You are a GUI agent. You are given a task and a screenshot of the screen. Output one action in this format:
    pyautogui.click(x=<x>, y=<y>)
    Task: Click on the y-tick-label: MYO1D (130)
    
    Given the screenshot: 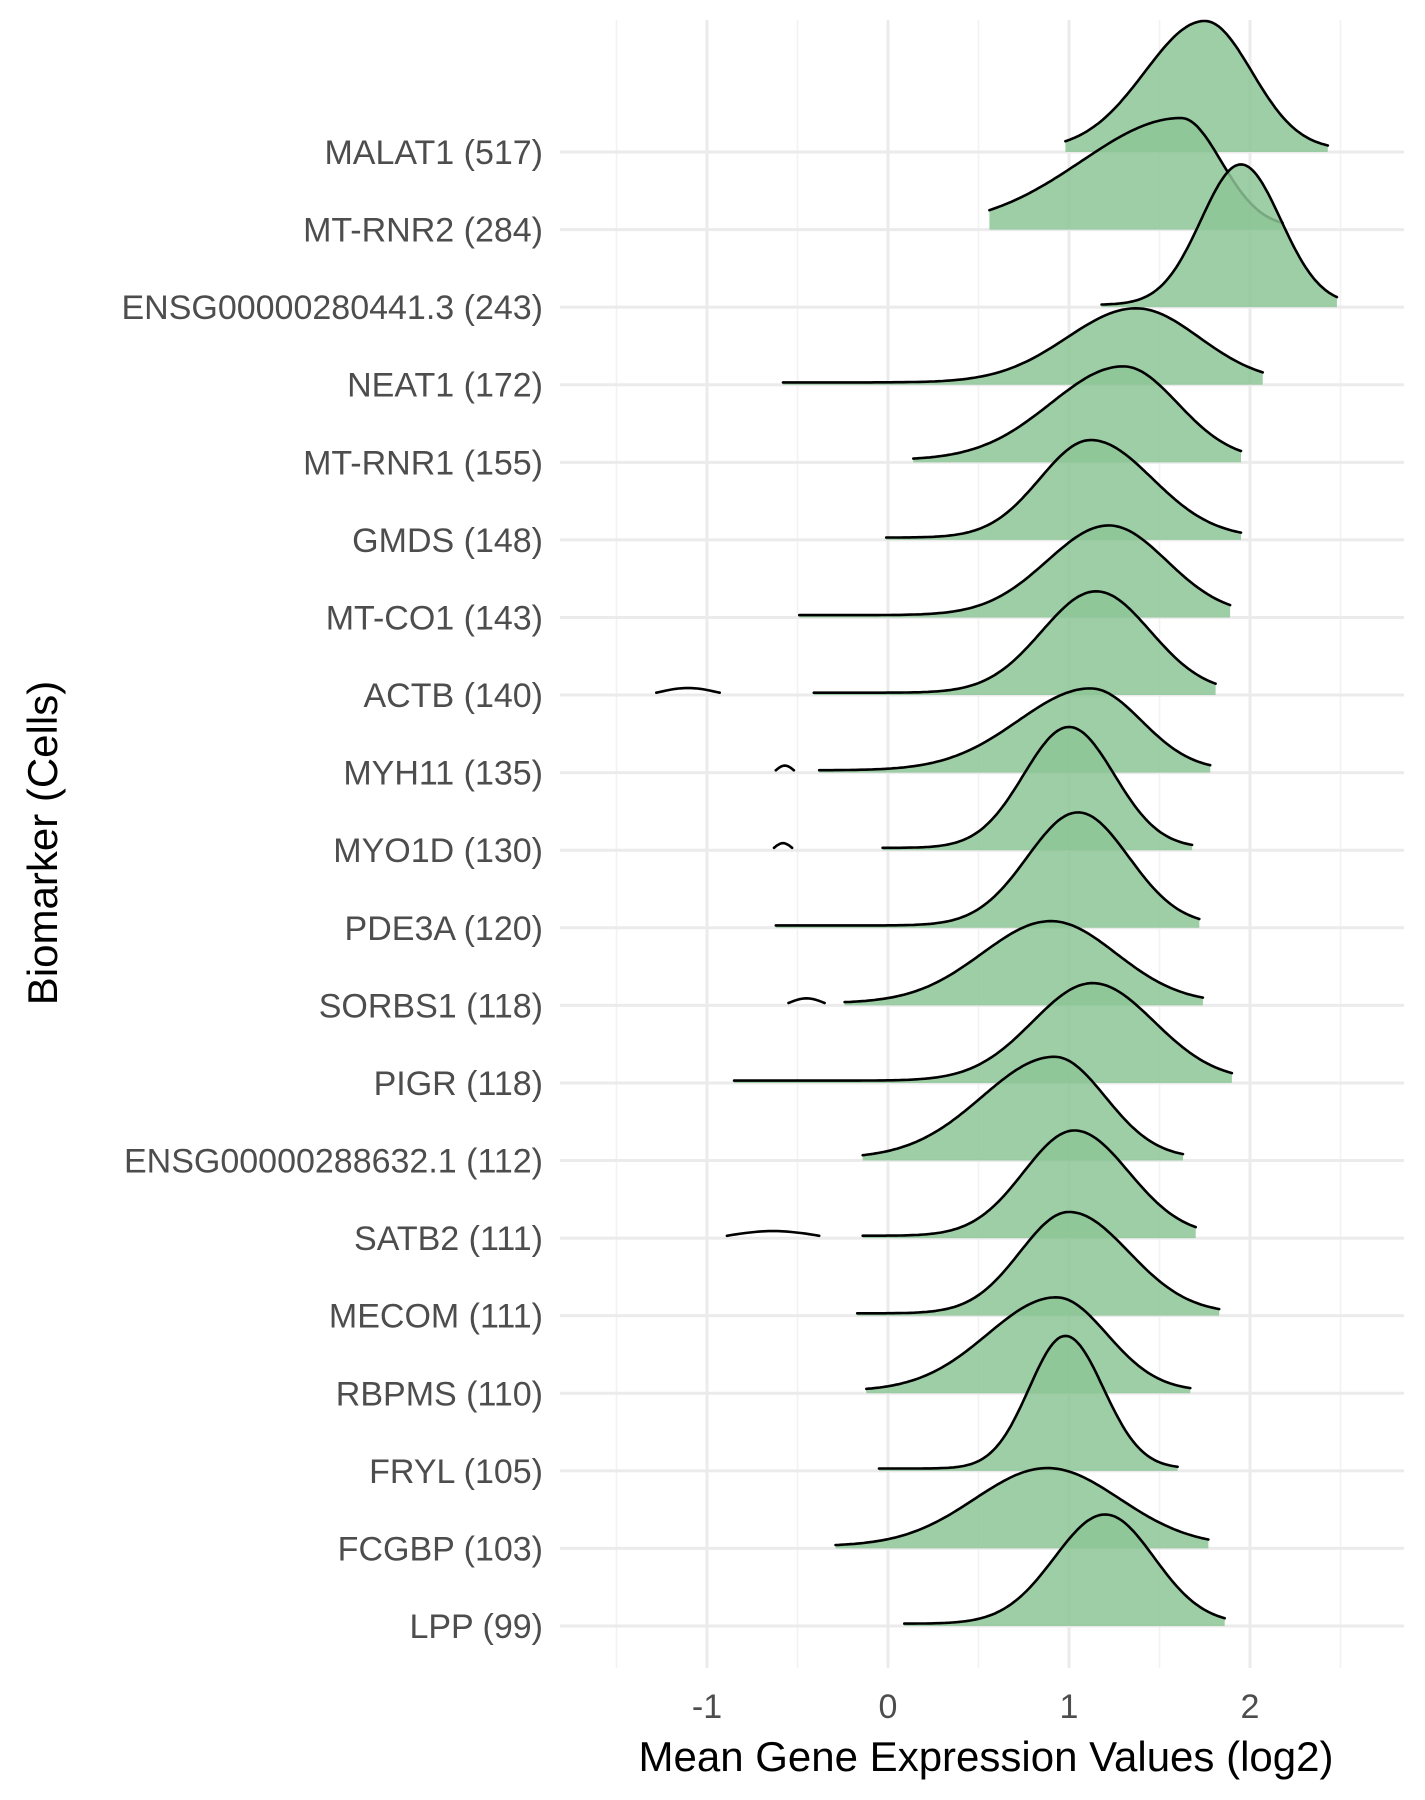 What is the action you would take?
    pyautogui.click(x=438, y=851)
    